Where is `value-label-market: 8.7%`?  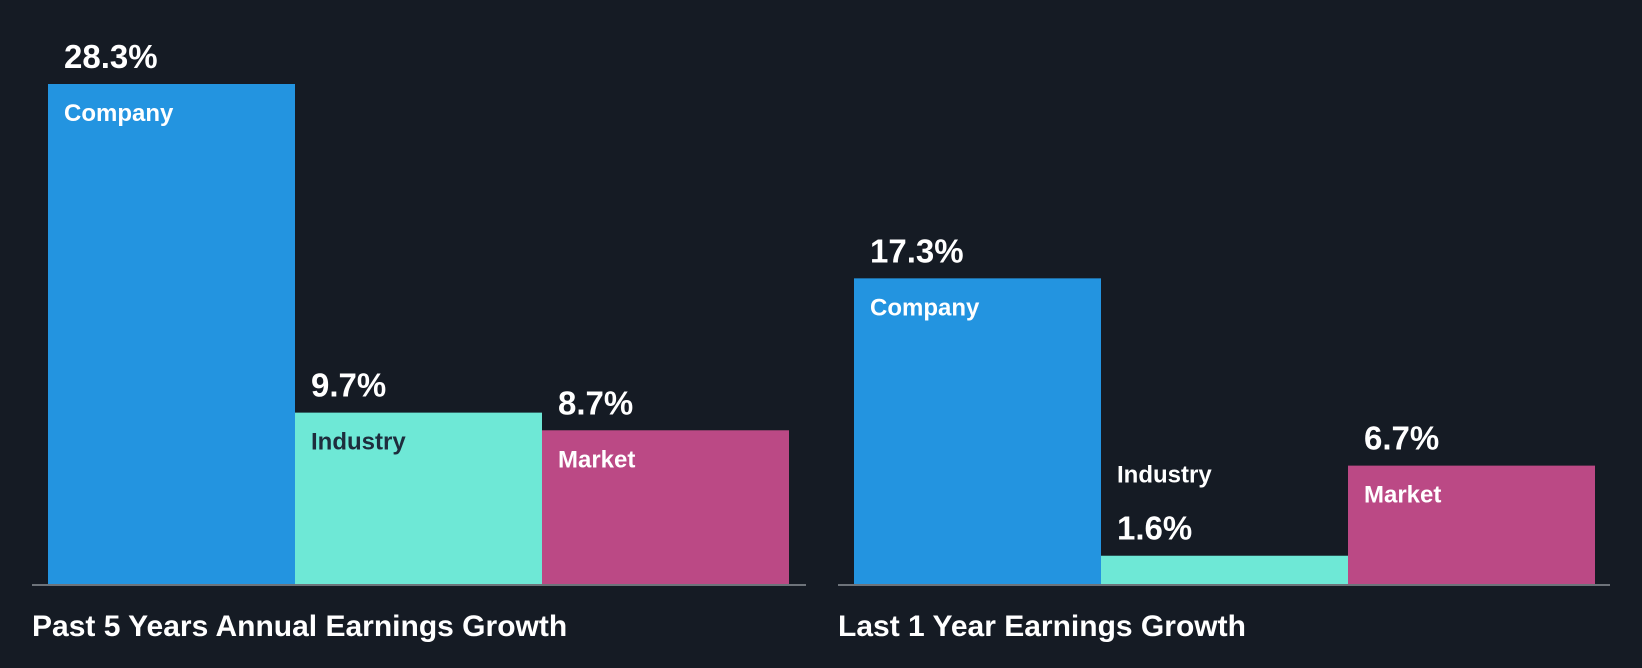
value-label-market: 8.7% is located at coordinates (595, 402).